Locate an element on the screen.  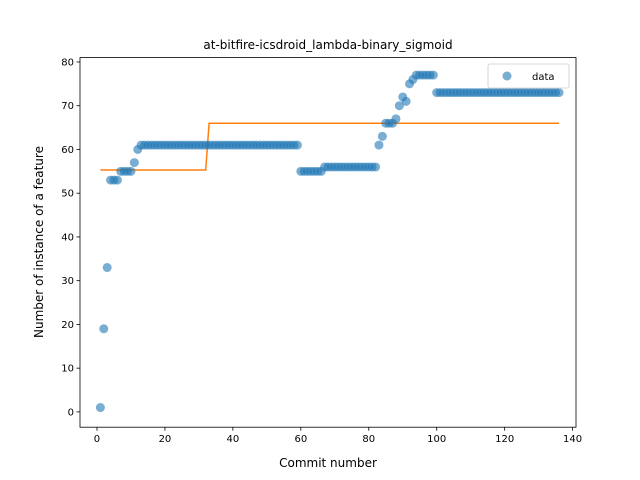
x-axis-title: Commit number is located at coordinates (328, 463).